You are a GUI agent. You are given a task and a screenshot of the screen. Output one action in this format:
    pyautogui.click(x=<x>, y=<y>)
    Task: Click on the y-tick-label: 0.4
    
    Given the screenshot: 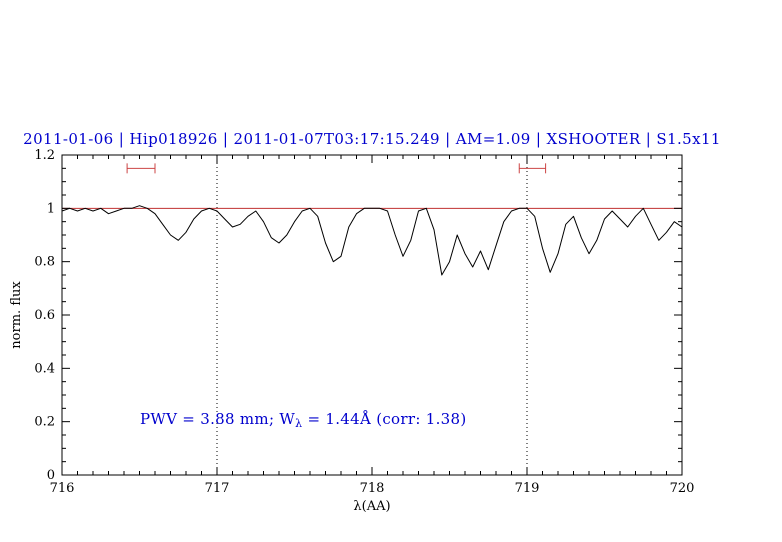 What is the action you would take?
    pyautogui.click(x=44, y=368)
    